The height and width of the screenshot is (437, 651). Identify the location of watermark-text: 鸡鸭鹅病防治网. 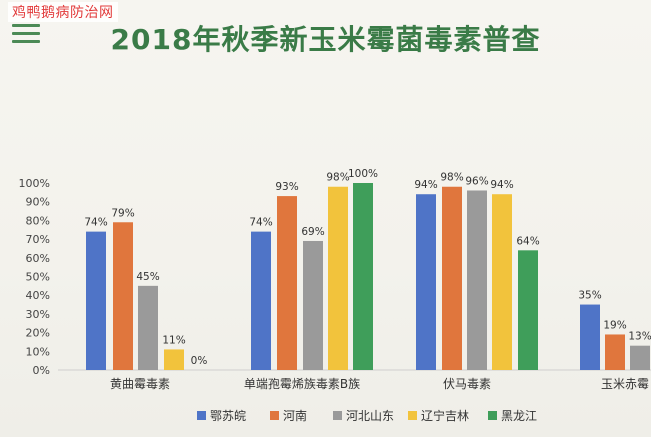
(63, 12).